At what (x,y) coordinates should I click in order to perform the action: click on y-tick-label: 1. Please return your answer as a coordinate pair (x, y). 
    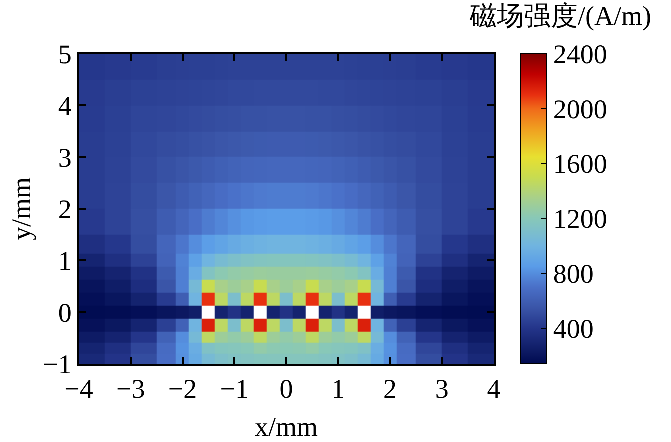
    Looking at the image, I should click on (65, 261).